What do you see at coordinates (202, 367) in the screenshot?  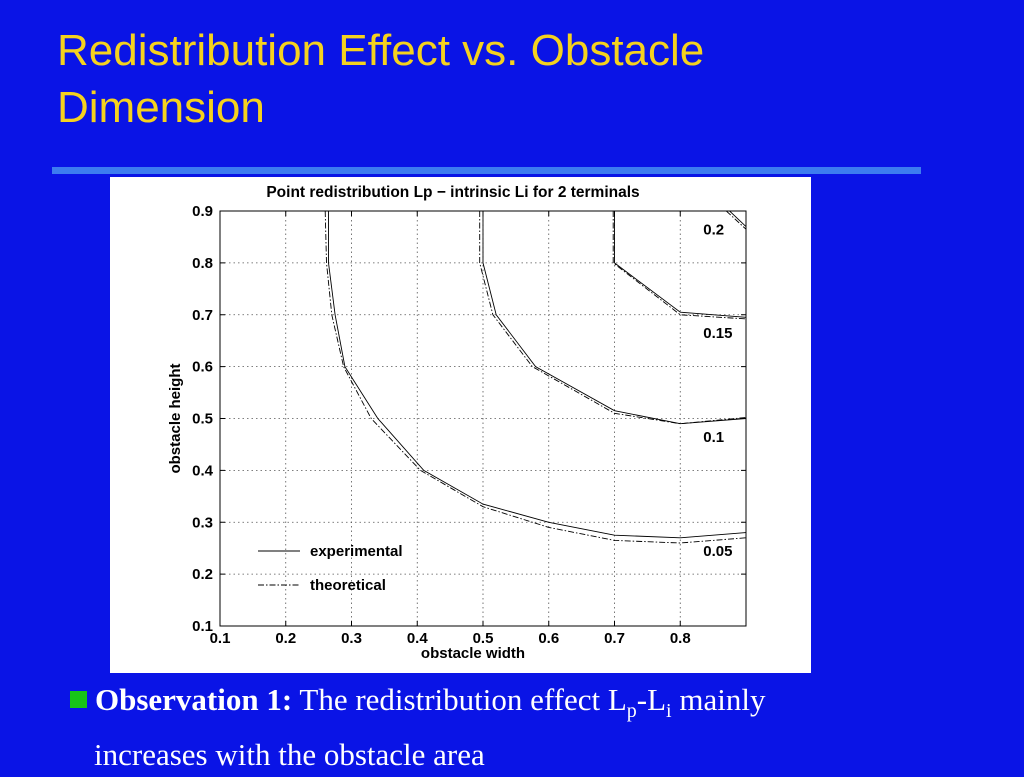 I see `y-tick-label: 0.6` at bounding box center [202, 367].